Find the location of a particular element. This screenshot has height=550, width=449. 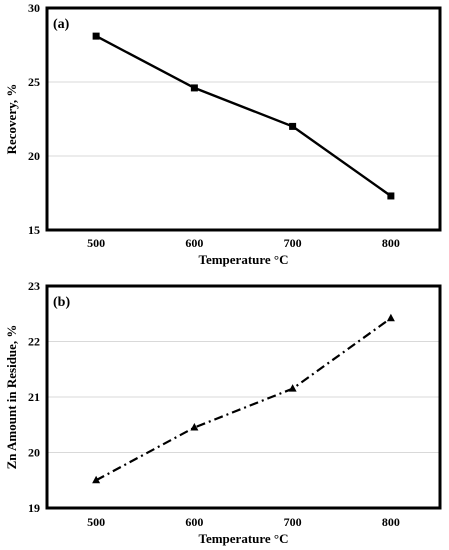

y-tick-label-b: 23 is located at coordinates (34, 286).